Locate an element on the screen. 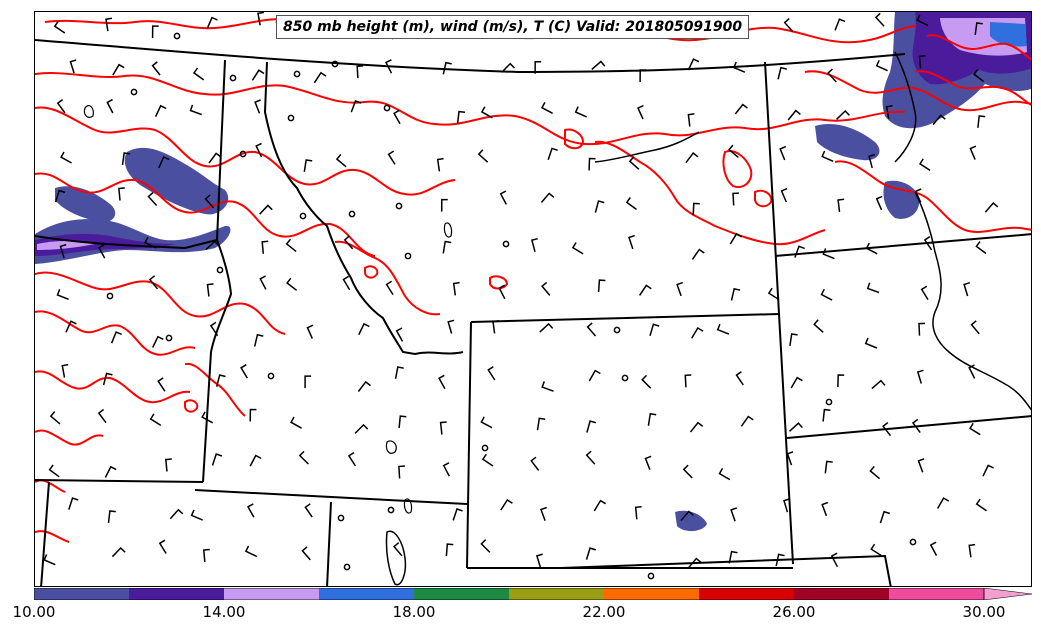  colorbar-label-18: 18.00 is located at coordinates (414, 612).